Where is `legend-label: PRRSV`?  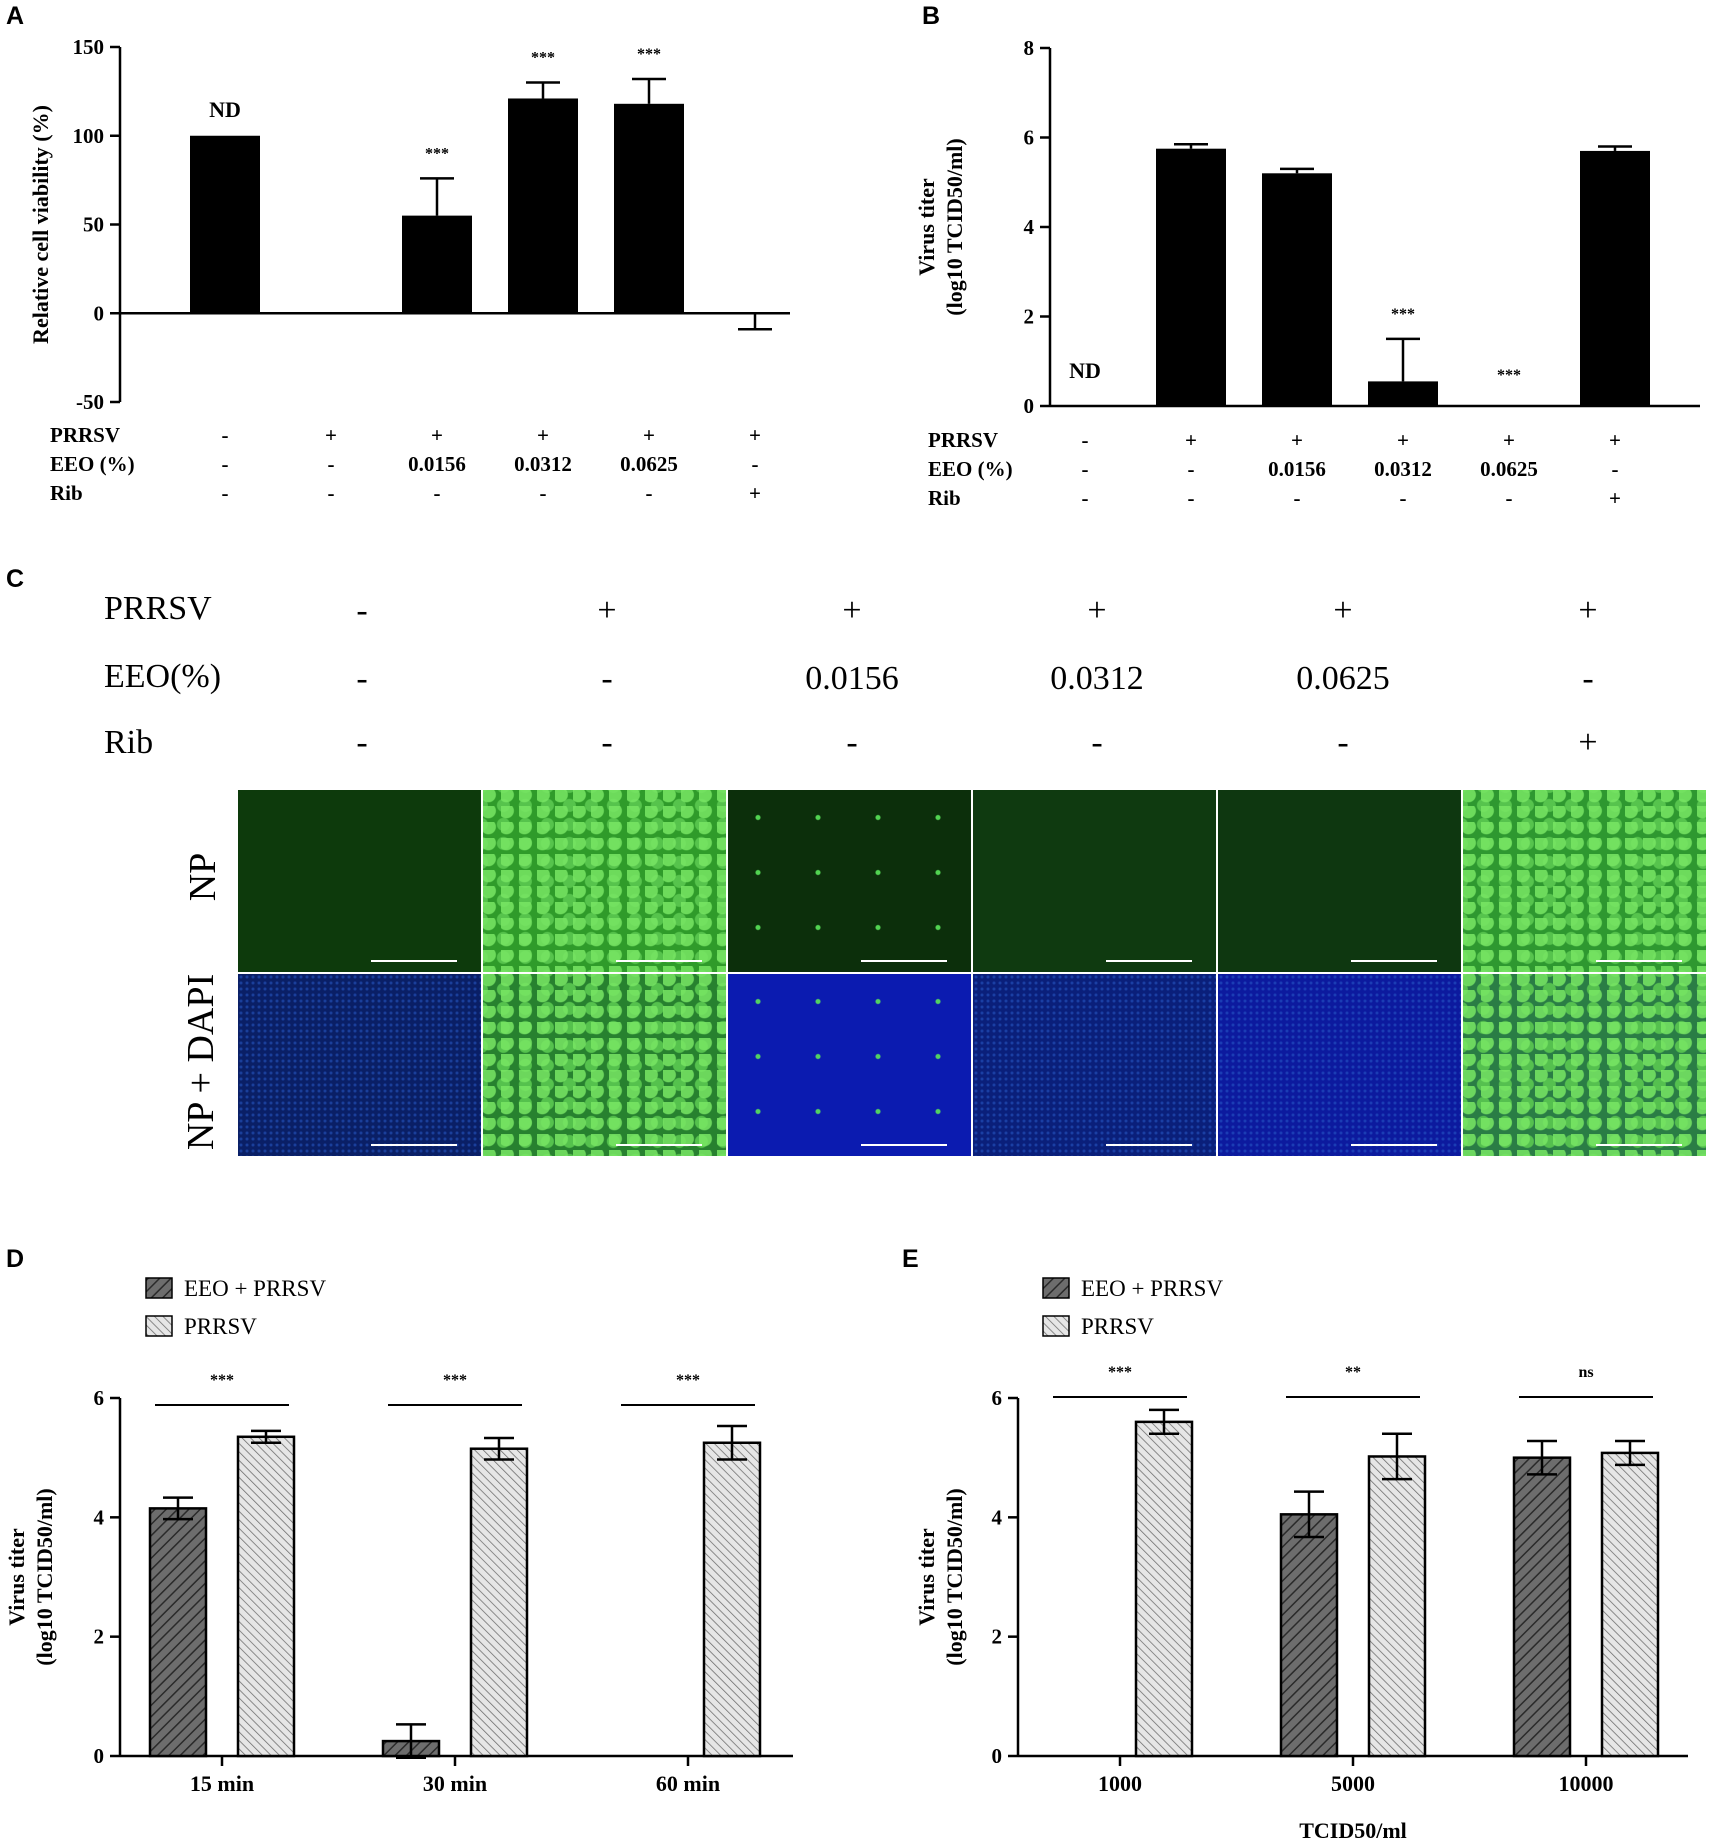 legend-label: PRRSV is located at coordinates (1117, 1326).